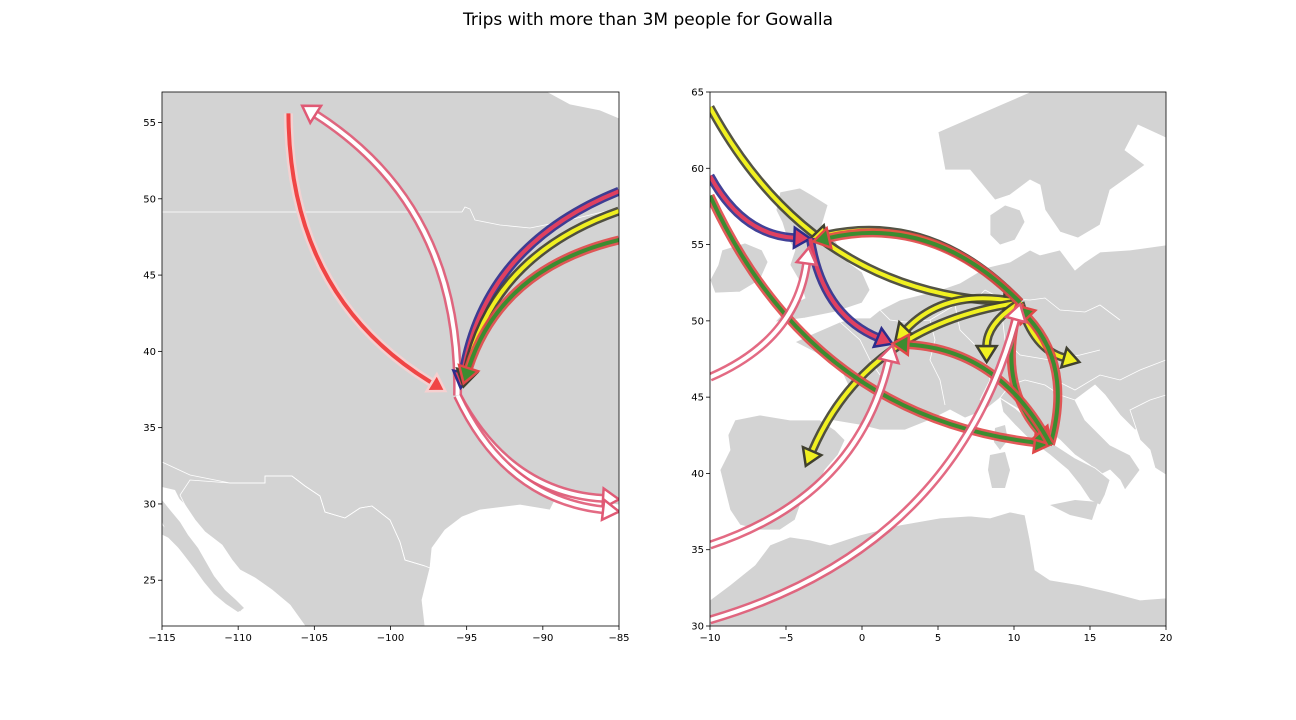 This screenshot has height=720, width=1296. I want to click on x-tick-label: −110, so click(237, 638).